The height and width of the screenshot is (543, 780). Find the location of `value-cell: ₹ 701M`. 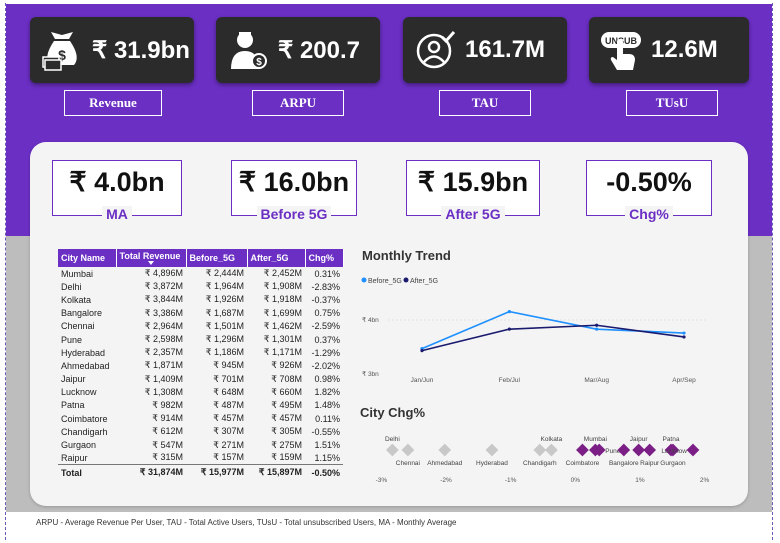

value-cell: ₹ 701M is located at coordinates (228, 378).